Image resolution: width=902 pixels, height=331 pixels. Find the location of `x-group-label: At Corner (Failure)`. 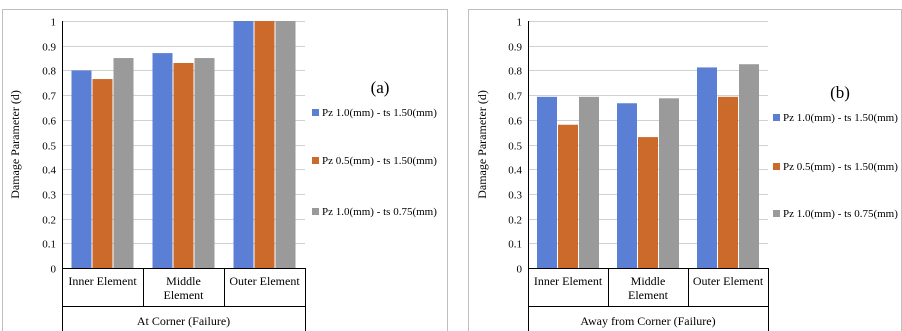

x-group-label: At Corner (Failure) is located at coordinates (183, 321).